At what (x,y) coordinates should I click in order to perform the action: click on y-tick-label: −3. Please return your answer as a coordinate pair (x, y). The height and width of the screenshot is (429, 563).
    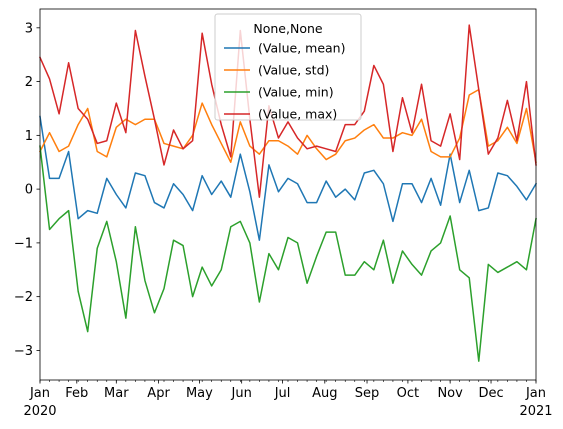
    Looking at the image, I should click on (23, 351).